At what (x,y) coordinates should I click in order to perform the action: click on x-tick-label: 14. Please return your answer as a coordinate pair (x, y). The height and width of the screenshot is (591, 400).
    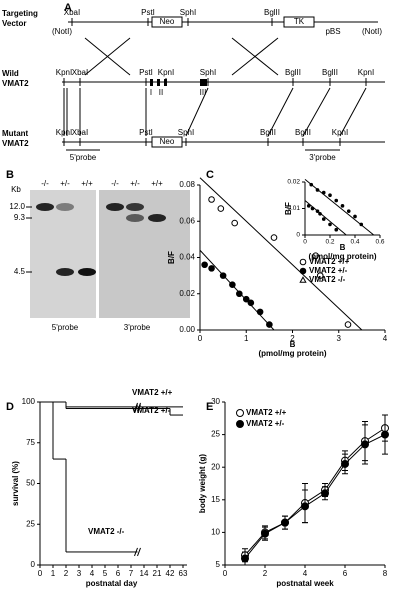
    Looking at the image, I should click on (144, 573).